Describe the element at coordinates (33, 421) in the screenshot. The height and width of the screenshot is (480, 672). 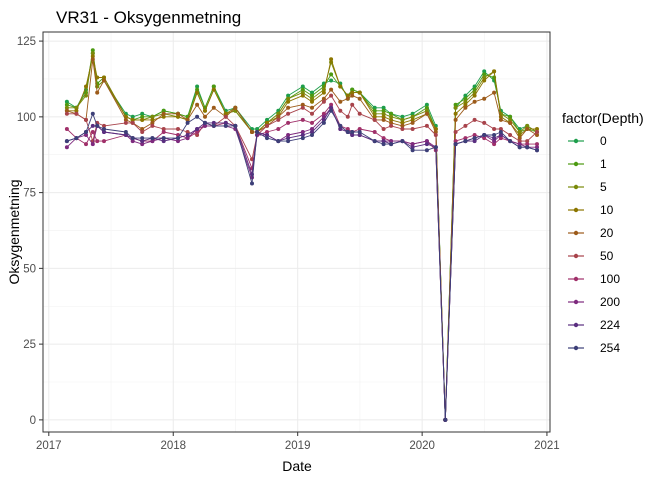
I see `y-tick-label: 0` at that location.